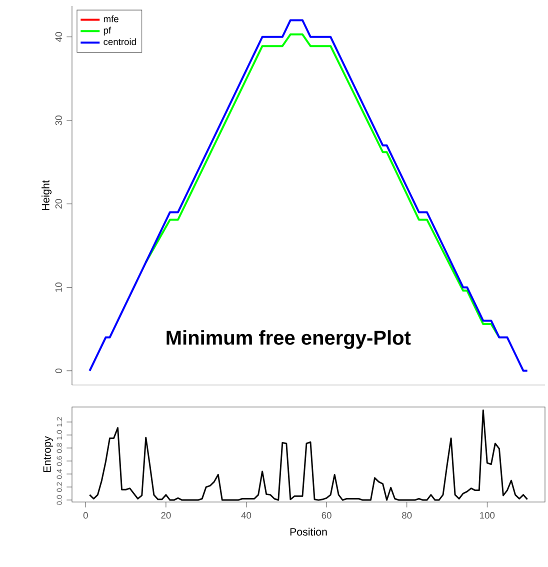 The height and width of the screenshot is (567, 548). Describe the element at coordinates (58, 37) in the screenshot. I see `y-tick-label: 40` at that location.